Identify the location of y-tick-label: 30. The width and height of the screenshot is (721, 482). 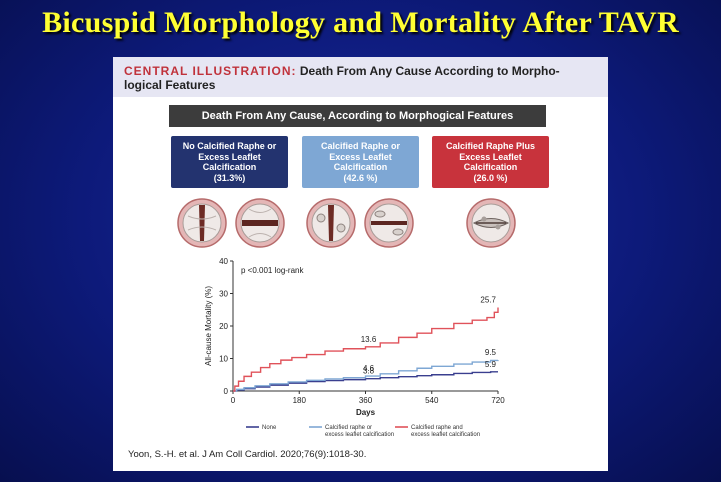
(223, 294).